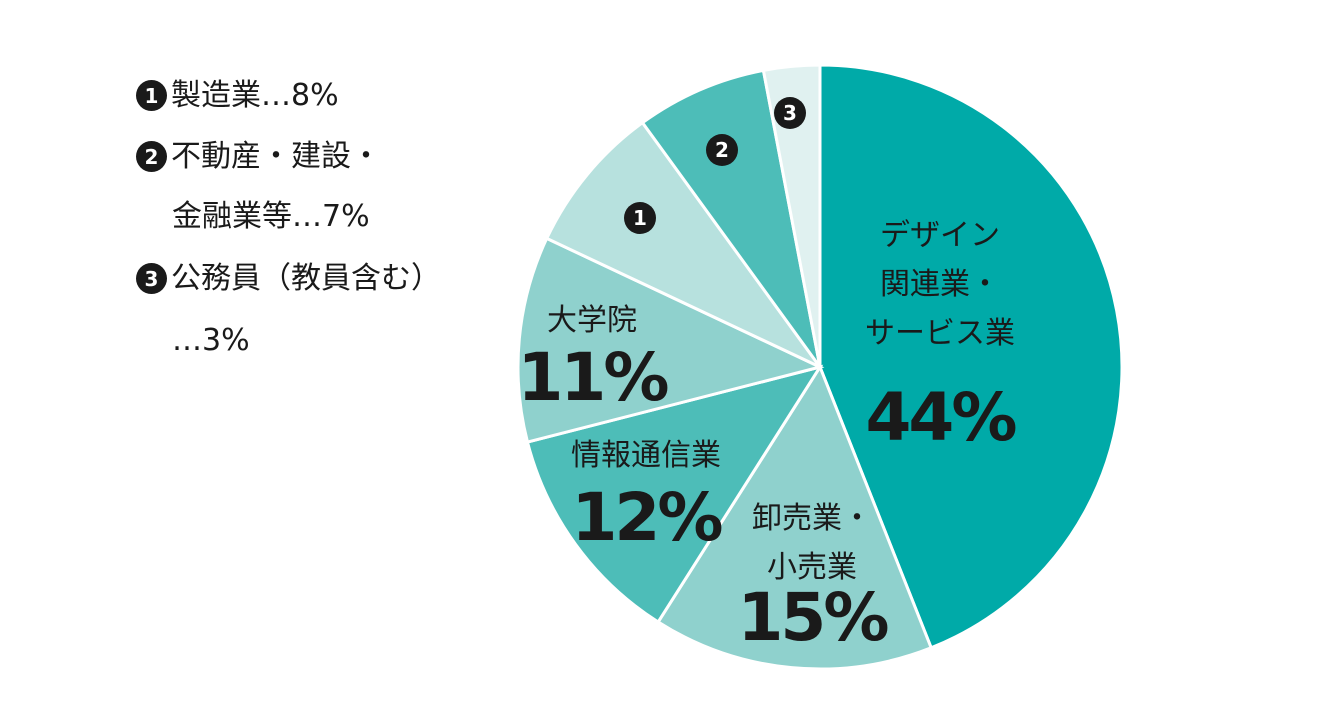 This screenshot has width=1319, height=725. What do you see at coordinates (592, 320) in the screenshot?
I see `slice-label-graduate-school: 大学院` at bounding box center [592, 320].